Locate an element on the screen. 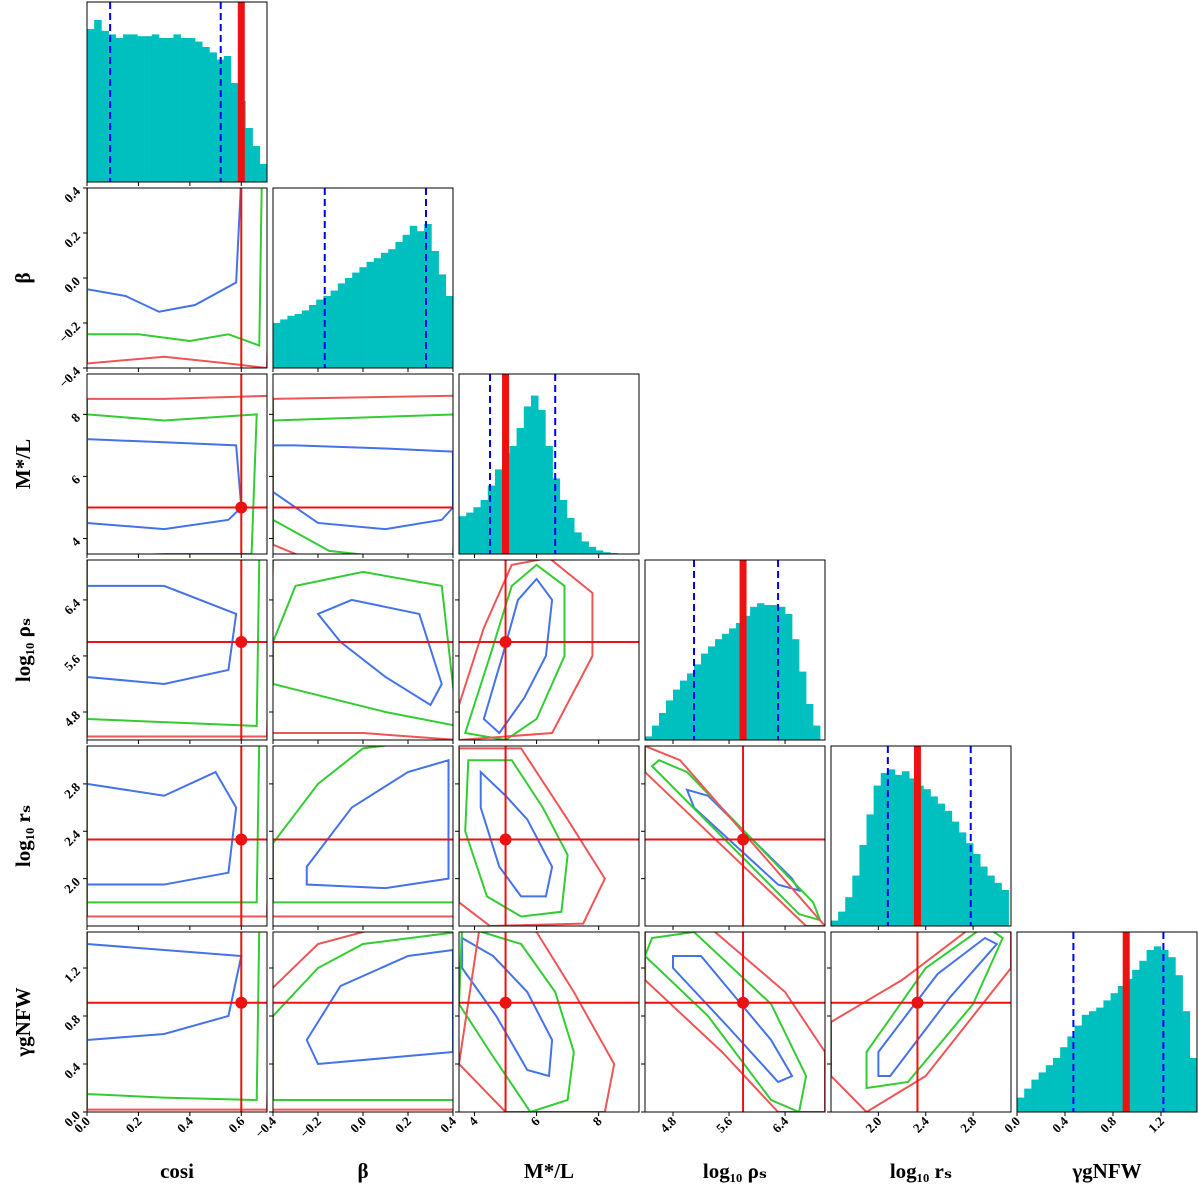 The width and height of the screenshot is (1198, 1191). x-tick-label: 0.4 is located at coordinates (448, 1124).